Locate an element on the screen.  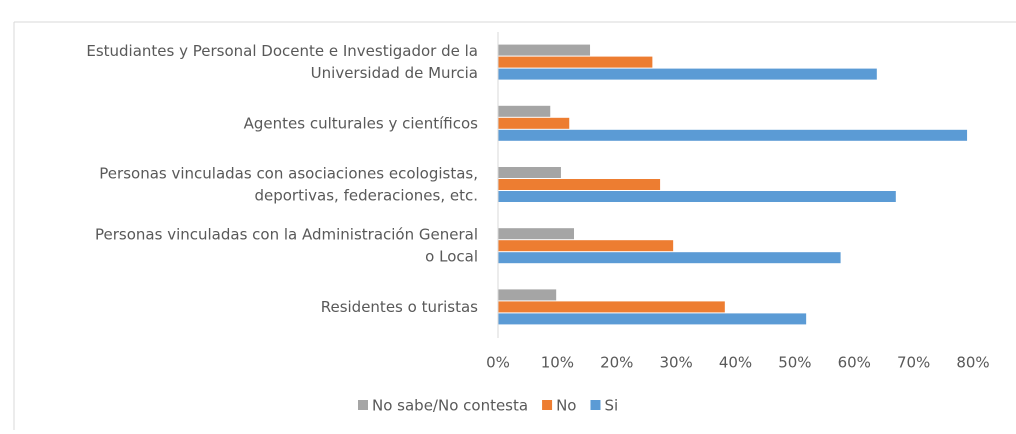
x-tick-label: 10% is located at coordinates (557, 363).